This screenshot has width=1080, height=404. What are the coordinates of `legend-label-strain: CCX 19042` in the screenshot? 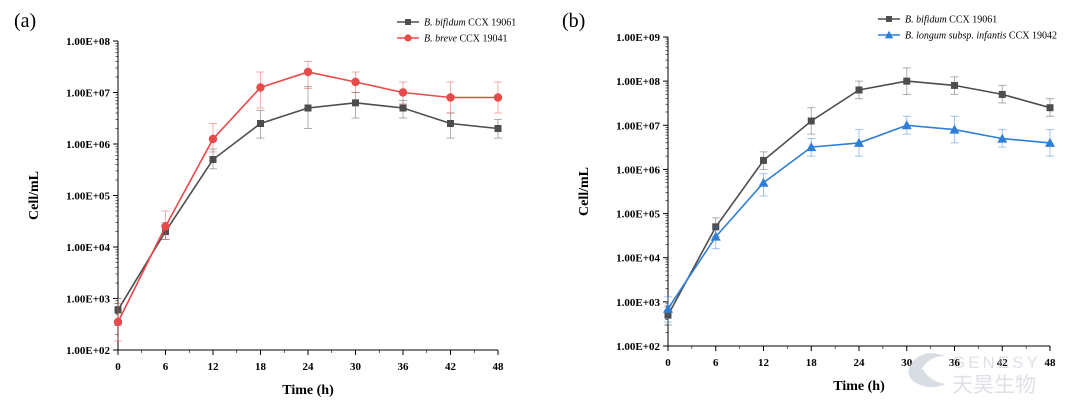 It's located at (1031, 36).